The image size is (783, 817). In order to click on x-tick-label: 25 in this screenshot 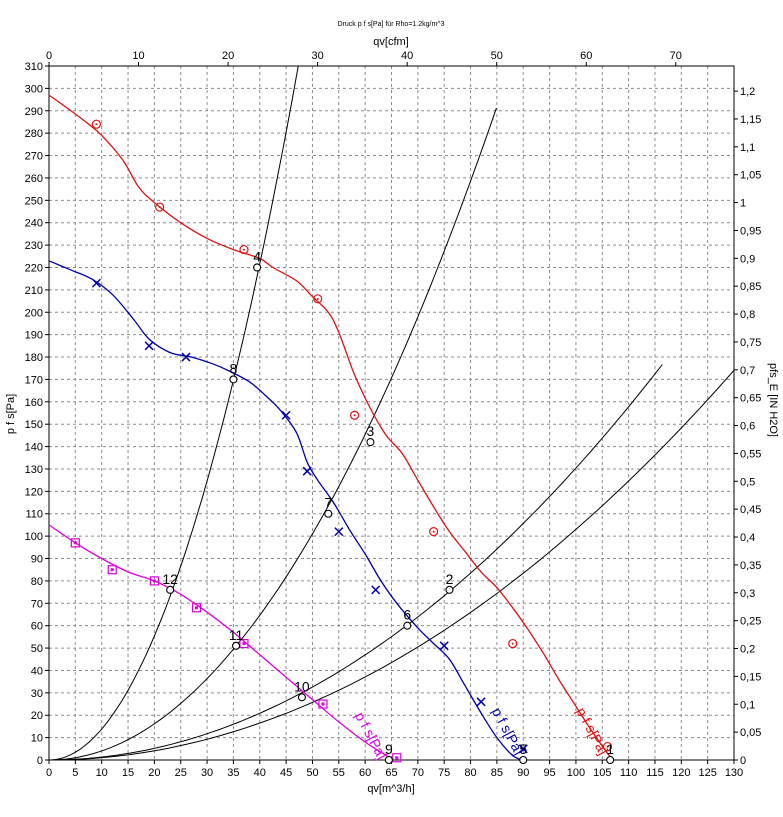, I will do `click(181, 773)`.